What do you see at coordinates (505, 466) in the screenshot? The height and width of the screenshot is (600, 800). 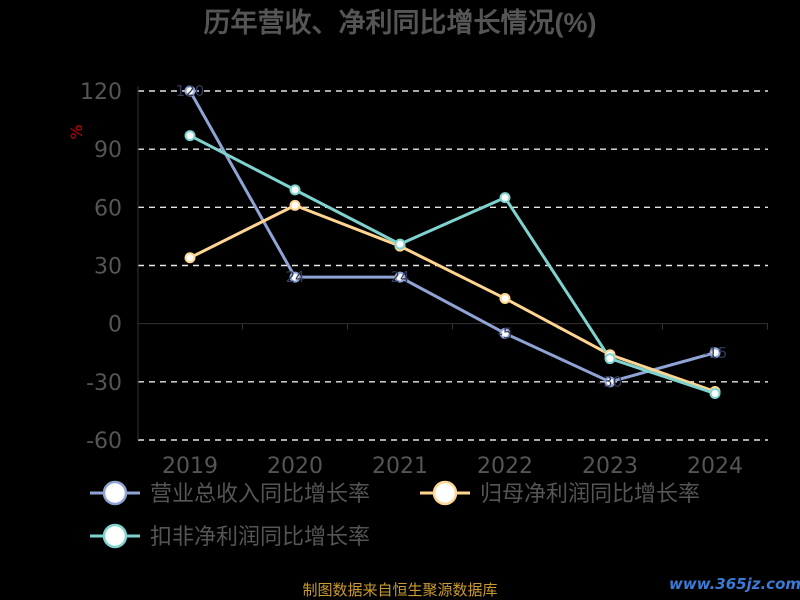 I see `x-tick-label: 2022` at bounding box center [505, 466].